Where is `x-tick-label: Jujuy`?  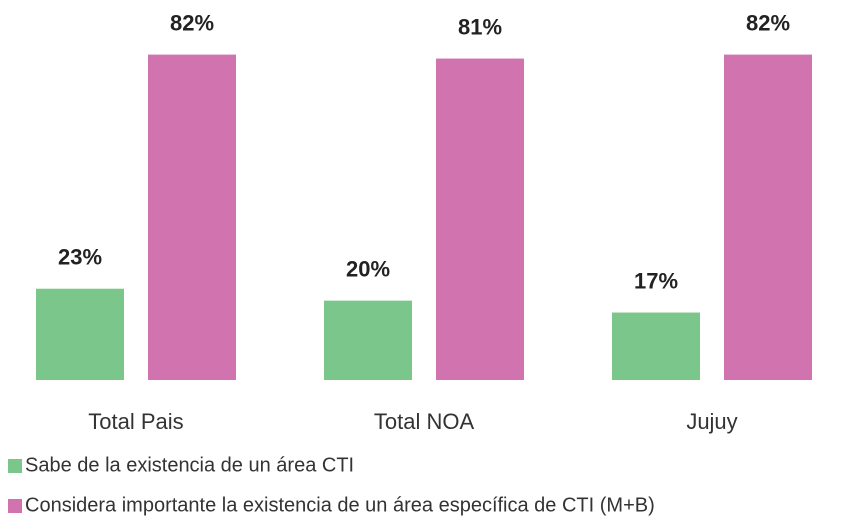 x-tick-label: Jujuy is located at coordinates (711, 421).